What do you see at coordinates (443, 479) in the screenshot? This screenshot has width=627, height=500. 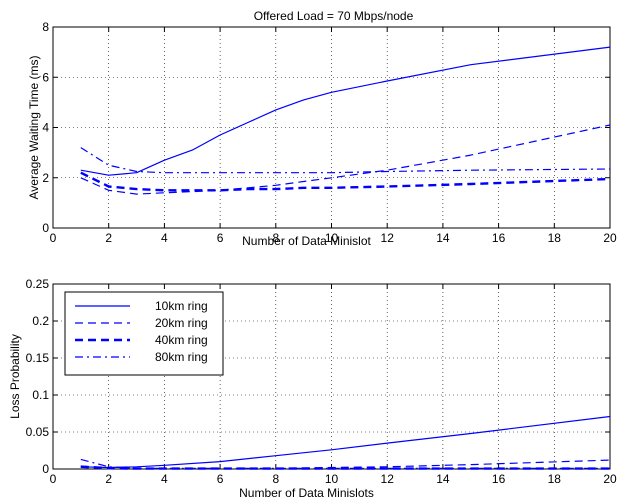 I see `chart2-x-tick-label: 14` at bounding box center [443, 479].